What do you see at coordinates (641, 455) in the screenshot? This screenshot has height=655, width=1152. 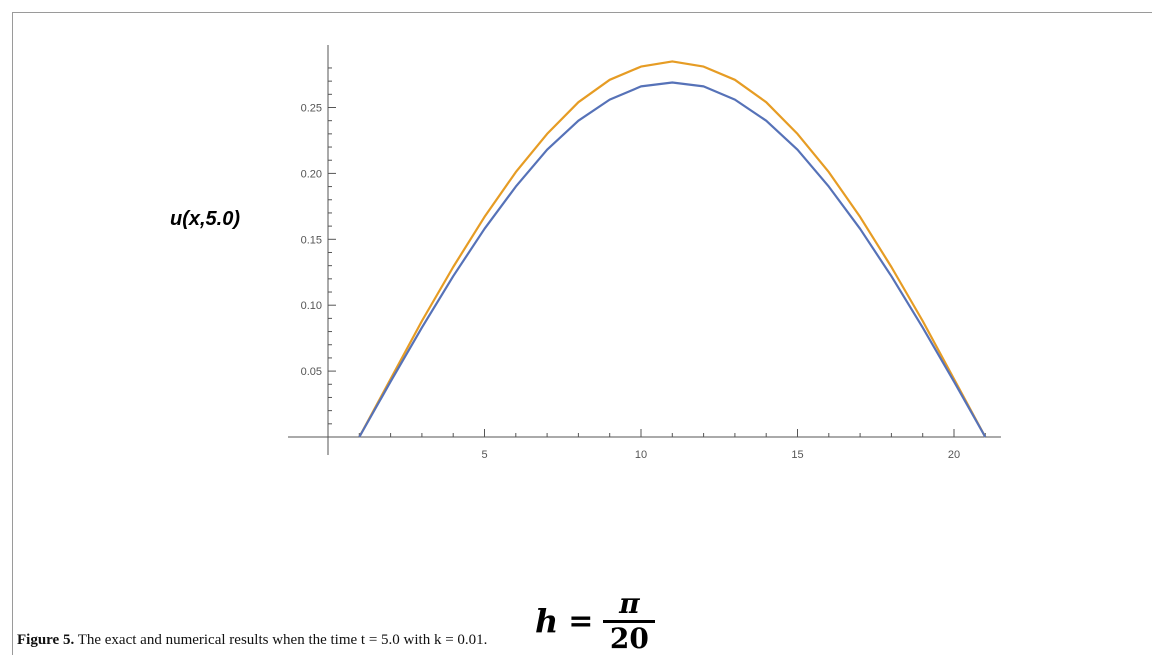 I see `x-tick-label: 10` at bounding box center [641, 455].